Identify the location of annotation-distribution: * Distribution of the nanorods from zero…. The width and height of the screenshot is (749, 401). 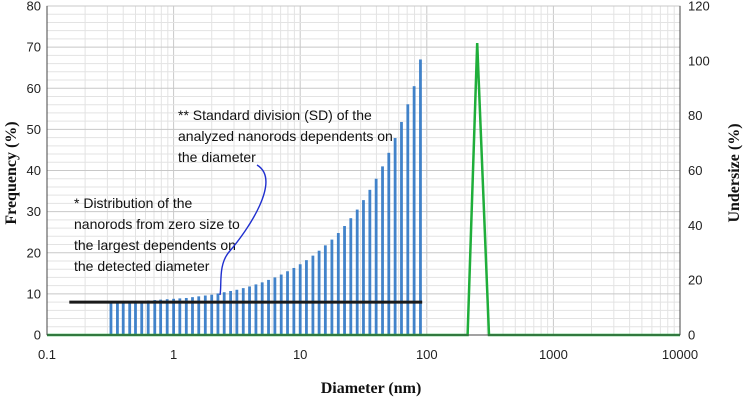
(157, 234).